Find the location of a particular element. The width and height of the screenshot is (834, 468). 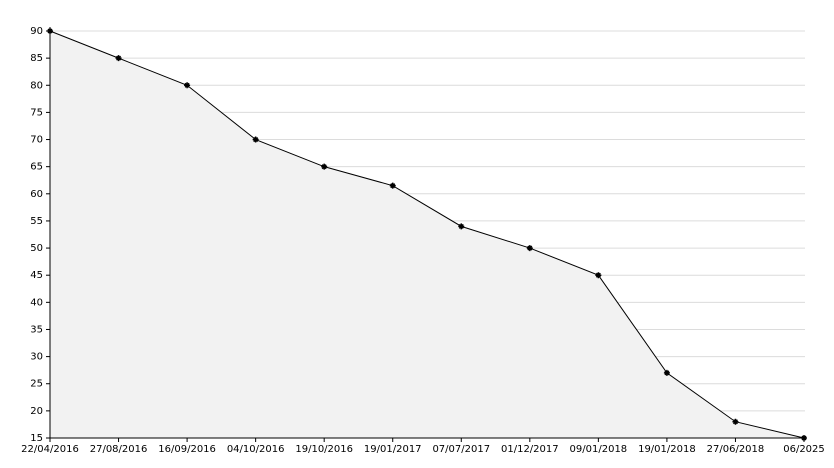

y-tick-label: 75 is located at coordinates (36, 112).